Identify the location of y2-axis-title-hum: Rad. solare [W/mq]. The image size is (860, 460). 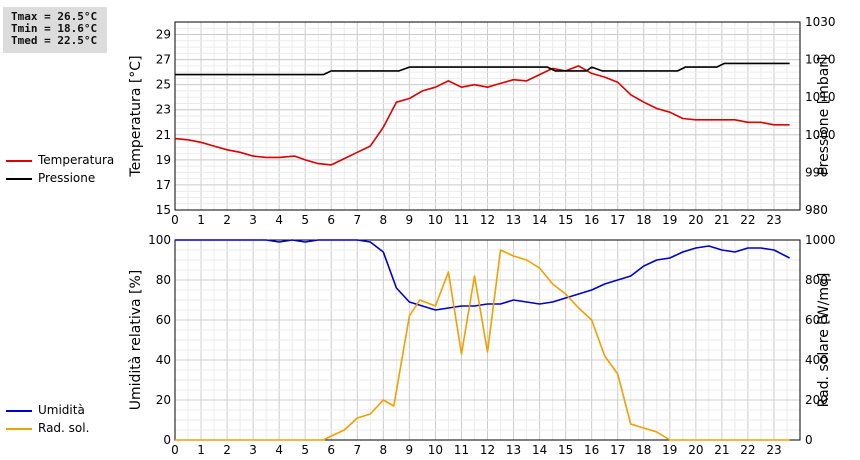
(824, 340).